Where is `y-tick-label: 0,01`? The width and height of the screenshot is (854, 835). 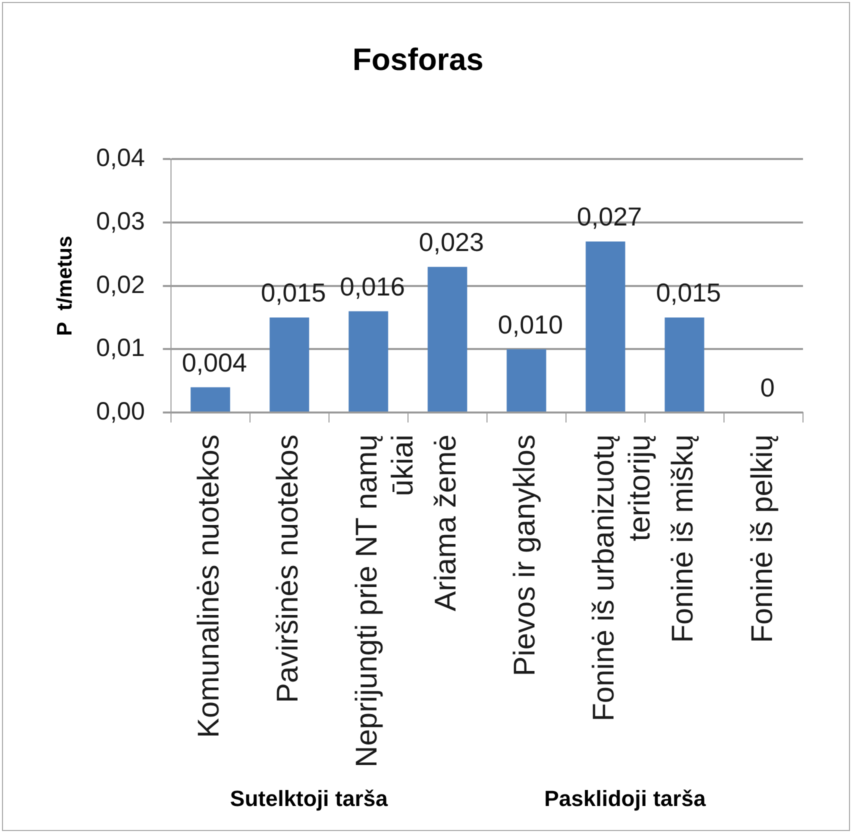
y-tick-label: 0,01 is located at coordinates (120, 348).